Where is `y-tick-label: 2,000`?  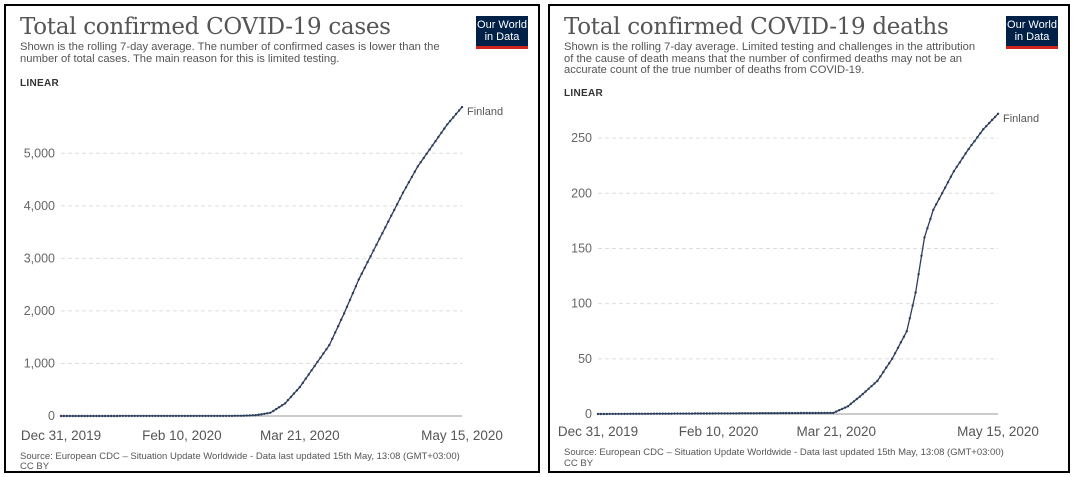
y-tick-label: 2,000 is located at coordinates (39, 311).